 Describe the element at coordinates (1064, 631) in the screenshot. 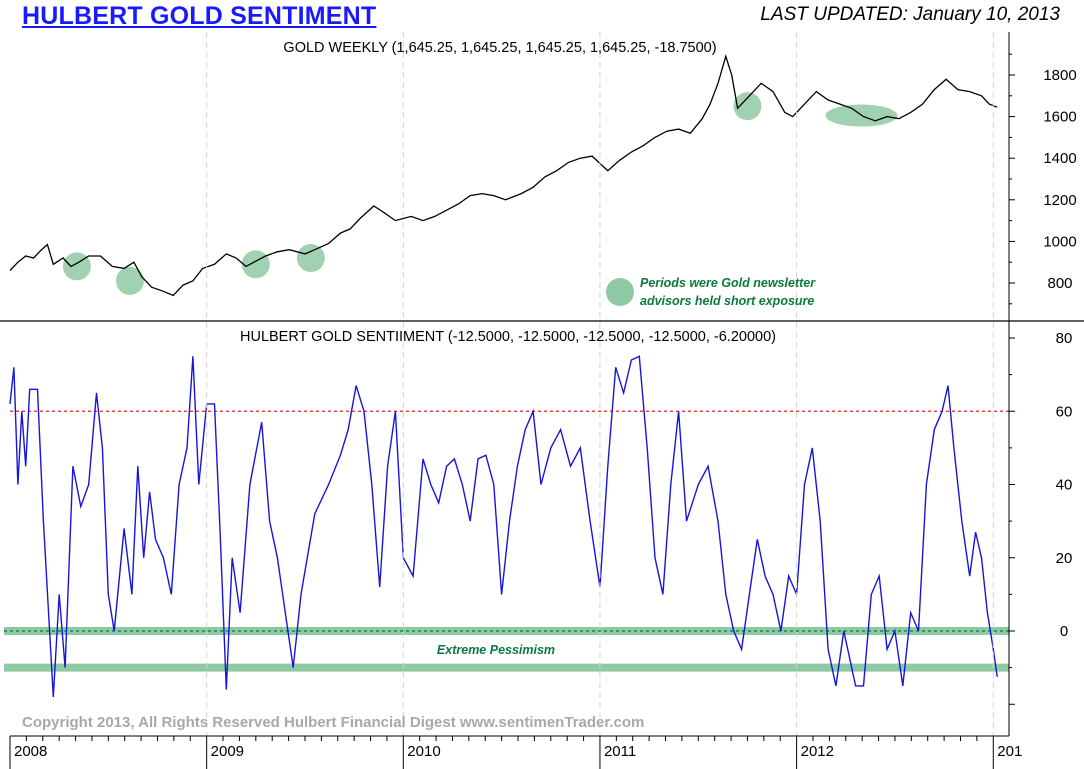

I see `sent-y-tick-label: 0` at that location.